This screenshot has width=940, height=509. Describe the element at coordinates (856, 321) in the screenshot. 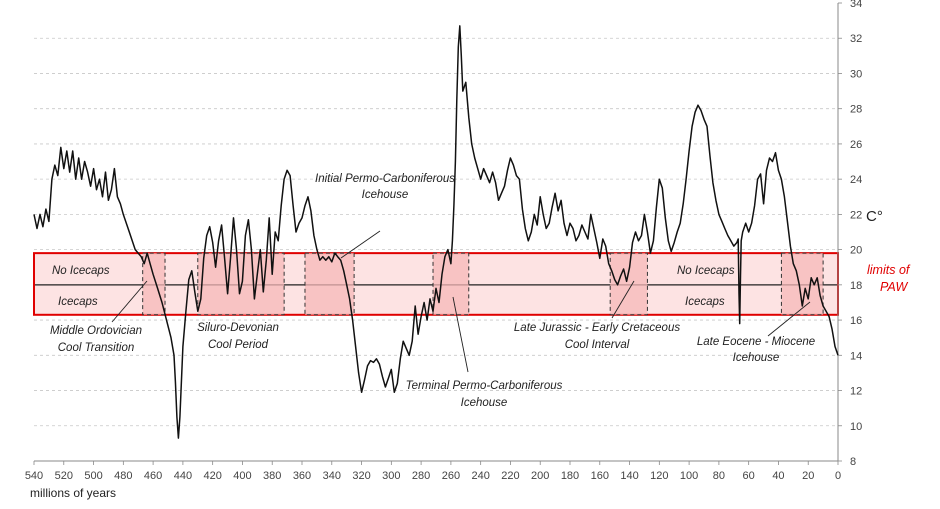

I see `y-tick-label: 16` at that location.